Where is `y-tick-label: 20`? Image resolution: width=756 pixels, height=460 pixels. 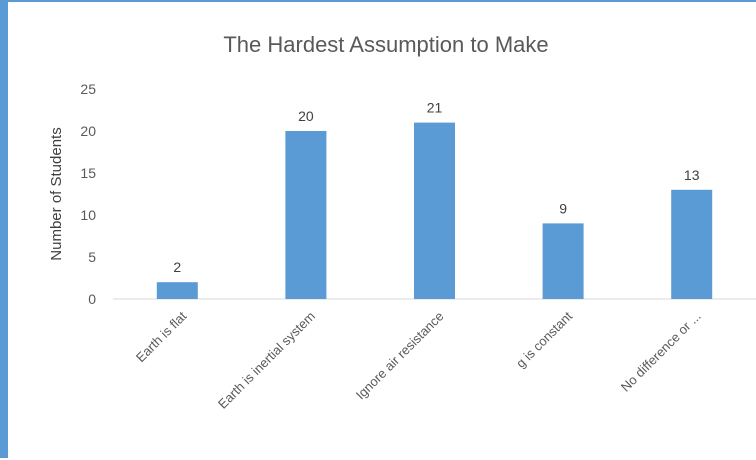
y-tick-label: 20 is located at coordinates (88, 131).